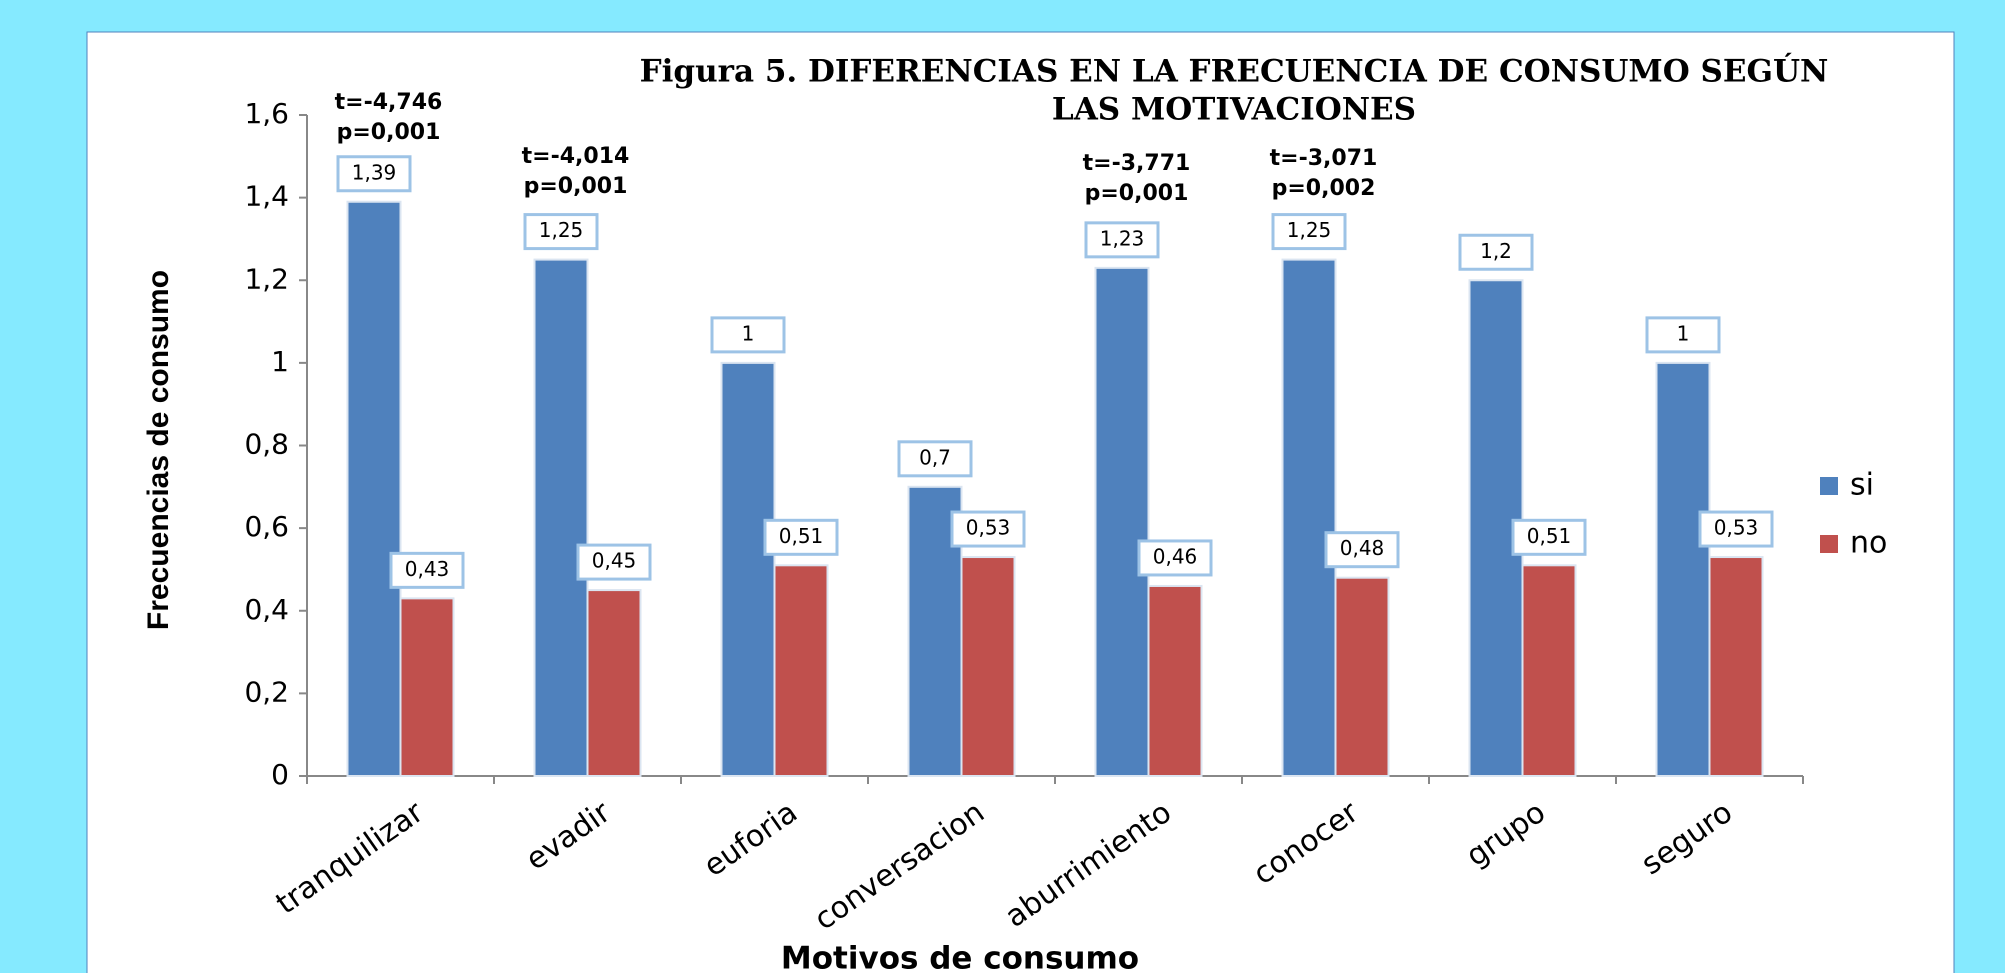 This screenshot has width=2005, height=973. I want to click on x-axis-title: Motivos de consumo, so click(960, 957).